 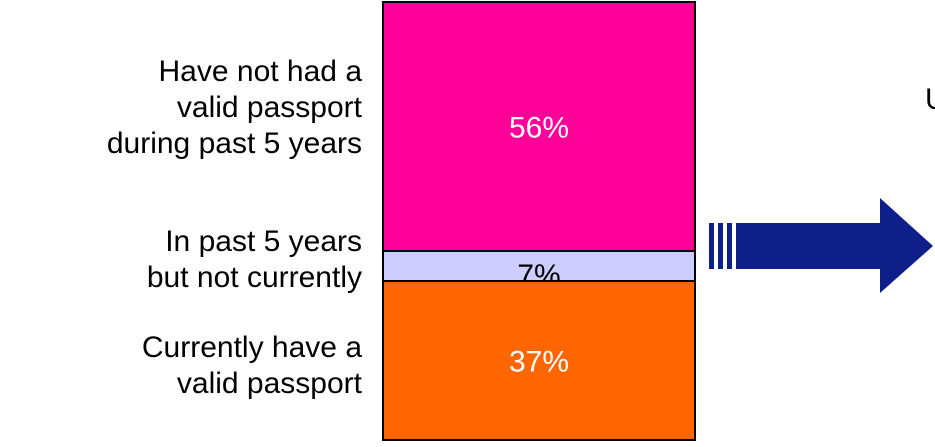 I want to click on value-label-current-passport: 37%, so click(x=539, y=362).